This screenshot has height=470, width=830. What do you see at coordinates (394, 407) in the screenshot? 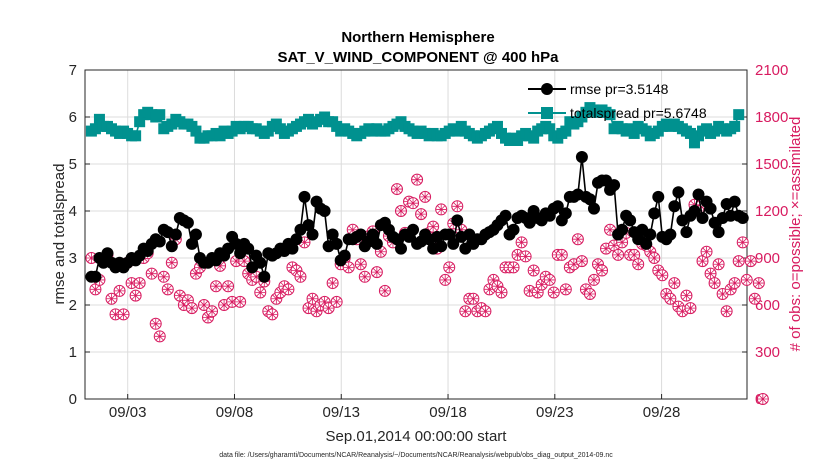
I see `x-axis: 09/03 09/08 09/13 09/18 09/23 09/28` at bounding box center [394, 407].